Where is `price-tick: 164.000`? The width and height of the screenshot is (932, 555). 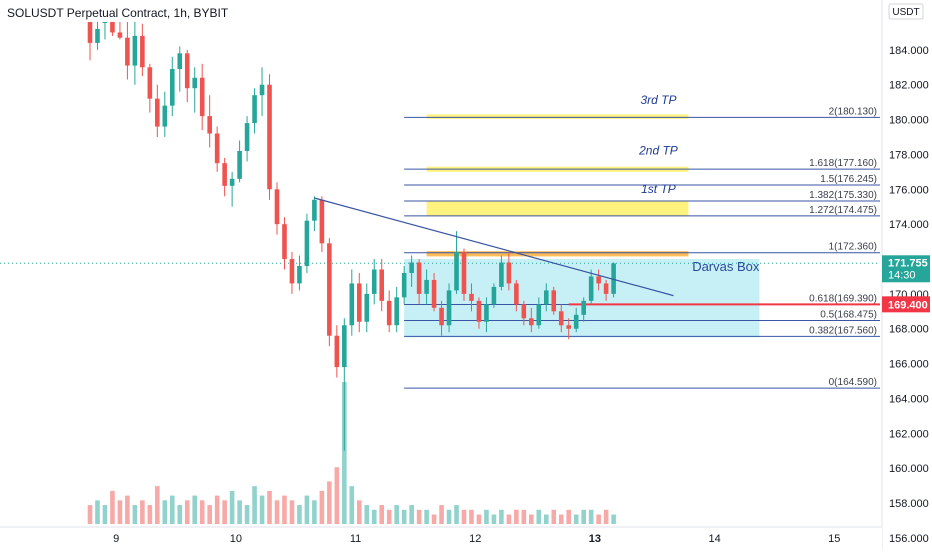 price-tick: 164.000 is located at coordinates (909, 399).